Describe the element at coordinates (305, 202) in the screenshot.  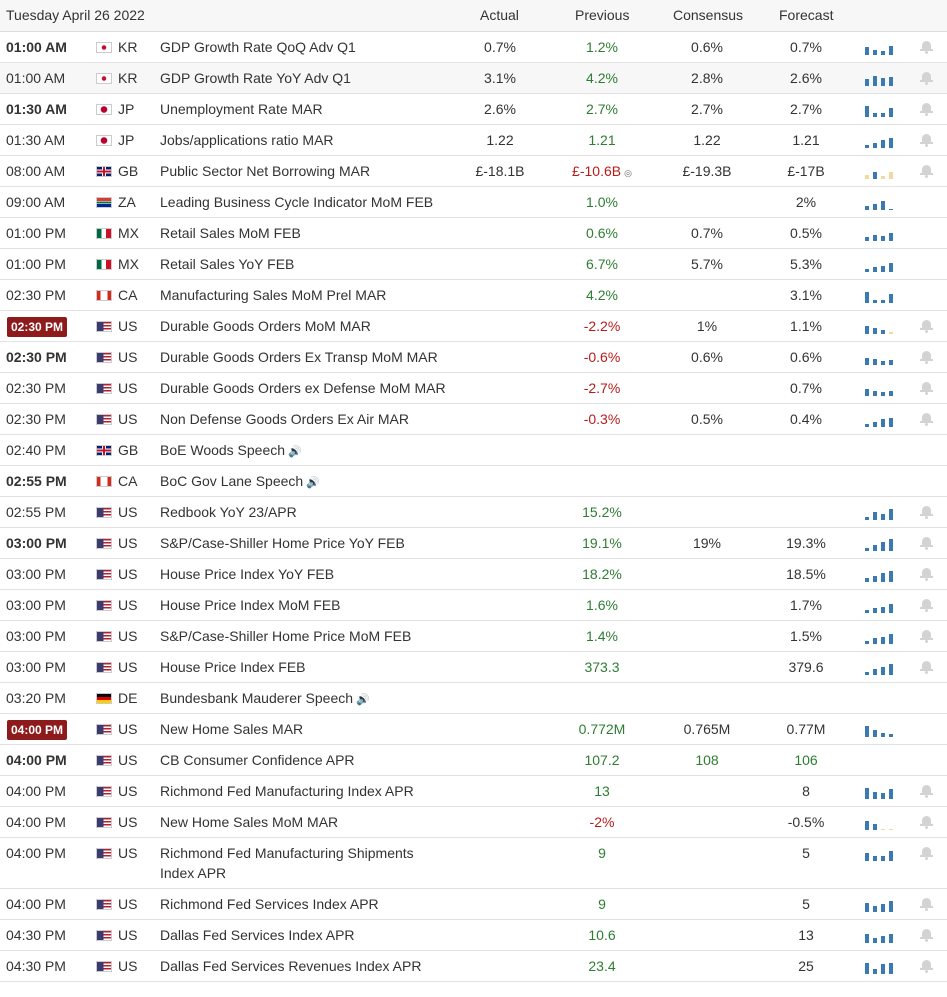
I see `event-name-link: Leading Business Cycle Indicator MoM FEB` at that location.